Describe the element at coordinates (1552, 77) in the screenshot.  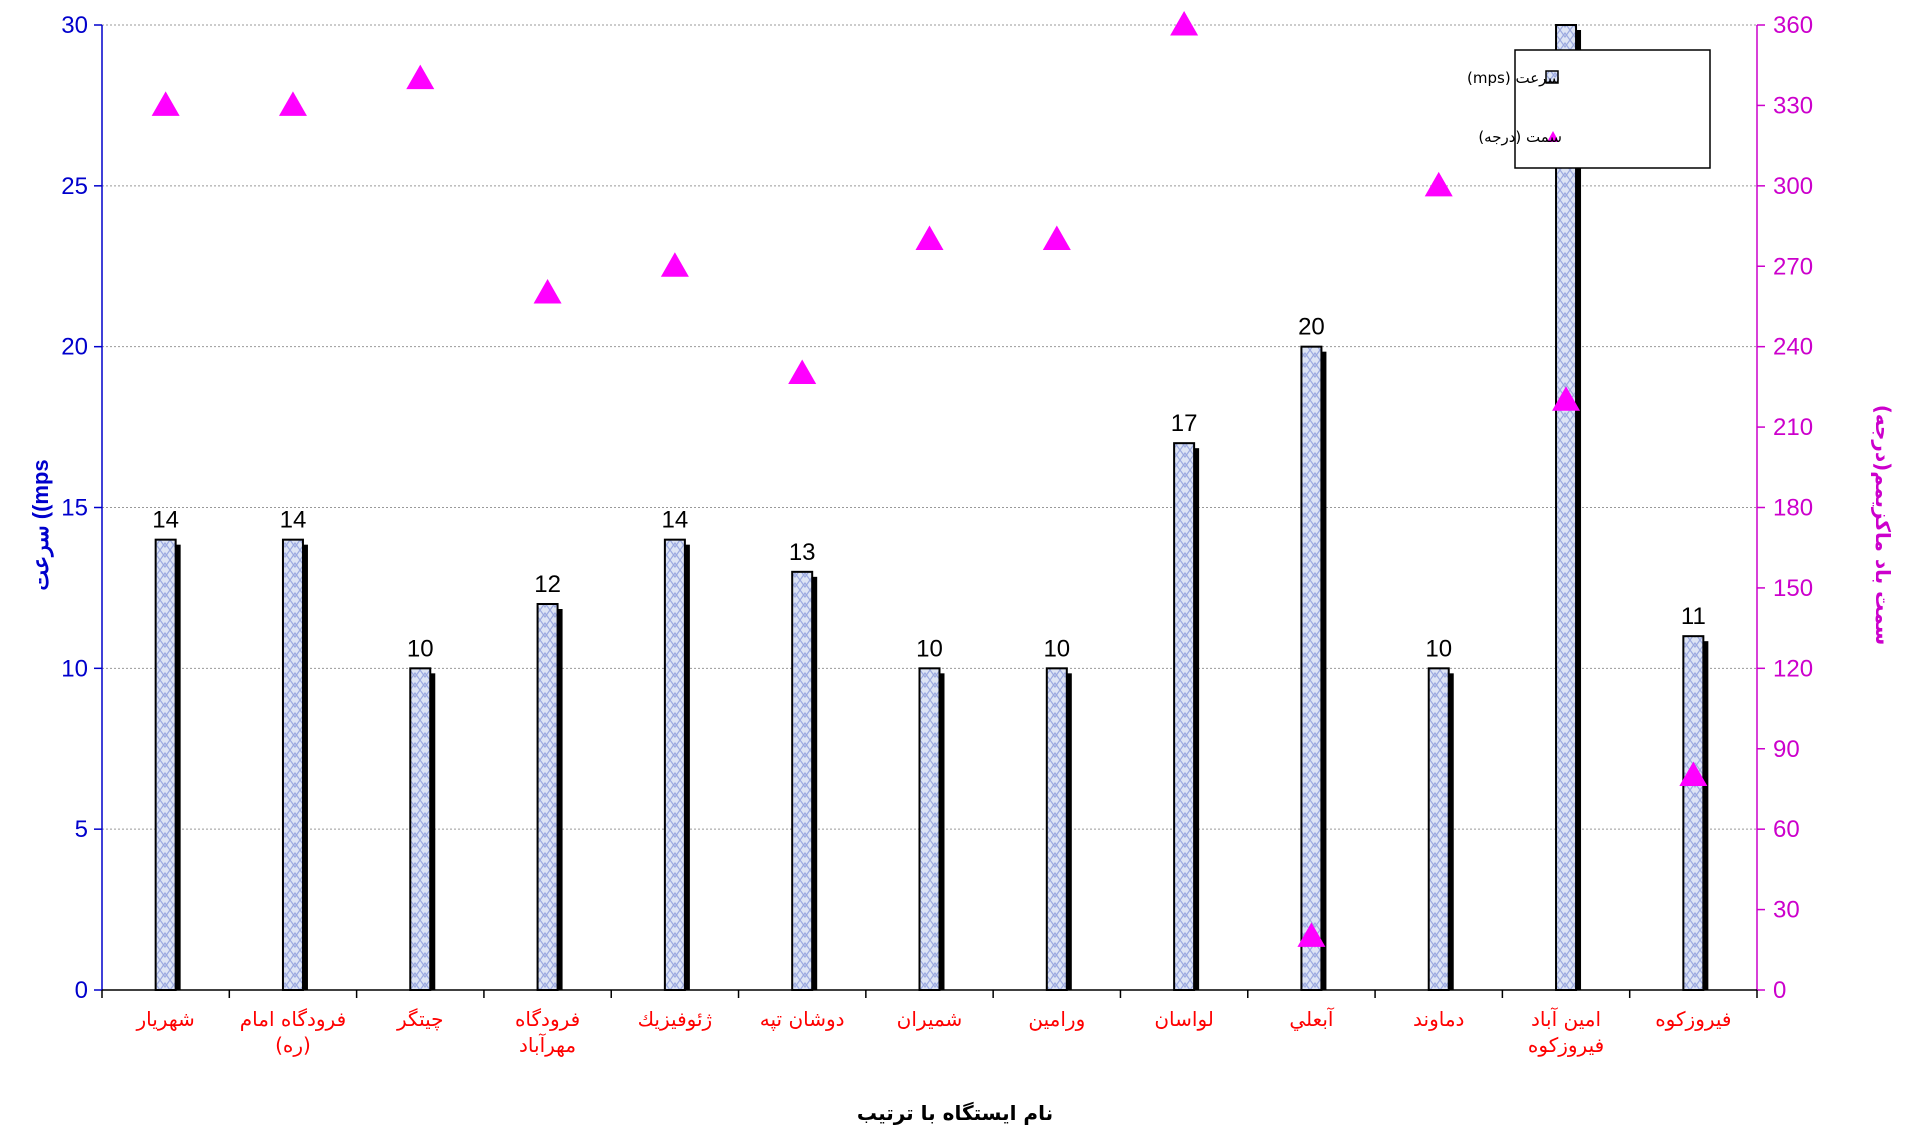
I see `legend-bar-swatch` at that location.